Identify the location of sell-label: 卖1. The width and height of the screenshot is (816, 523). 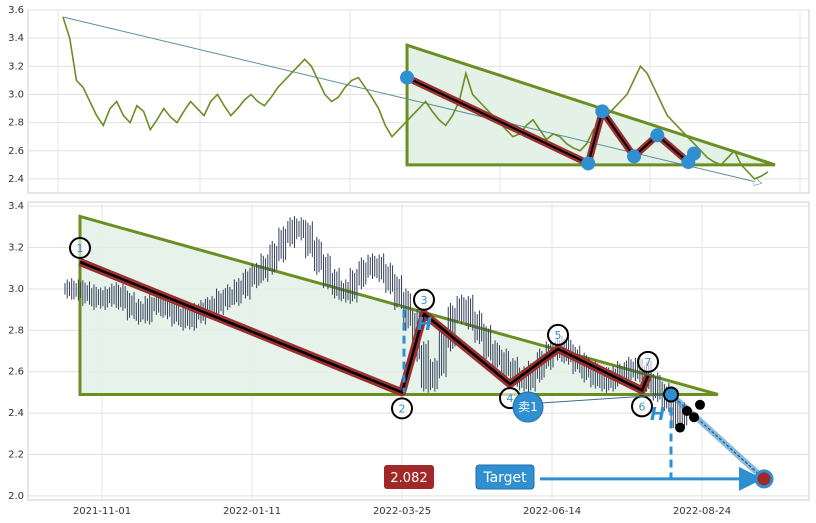
(528, 407).